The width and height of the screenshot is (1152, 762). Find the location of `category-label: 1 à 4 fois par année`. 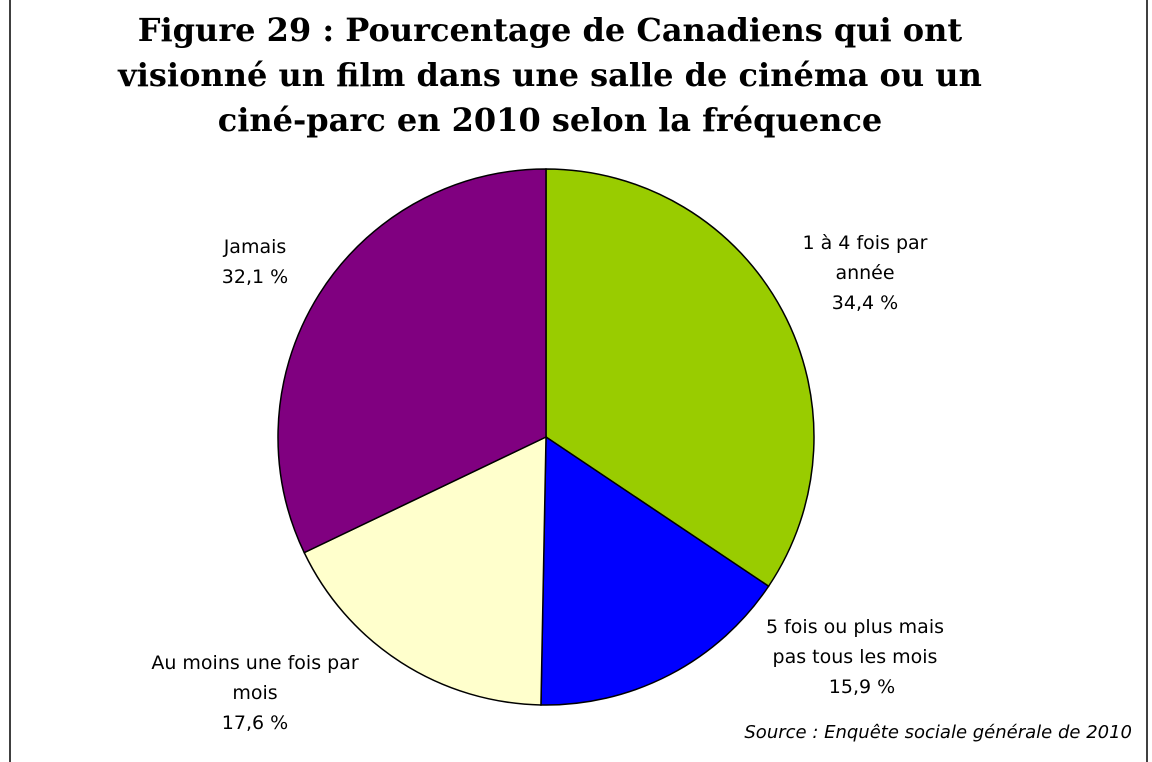

category-label: 1 à 4 fois par année is located at coordinates (865, 258).